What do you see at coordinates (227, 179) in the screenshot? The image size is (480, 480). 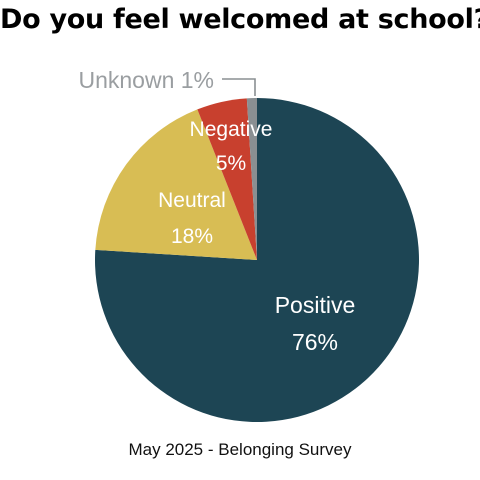 I see `pie-slice-negative` at bounding box center [227, 179].